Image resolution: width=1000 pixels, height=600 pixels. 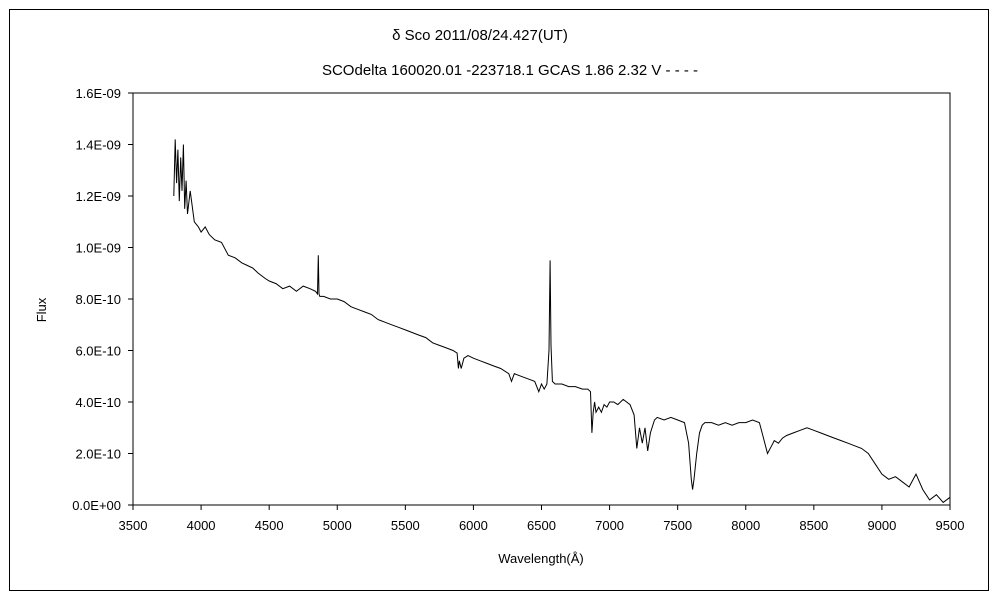 What do you see at coordinates (269, 525) in the screenshot?
I see `x-tick-label: 4500` at bounding box center [269, 525].